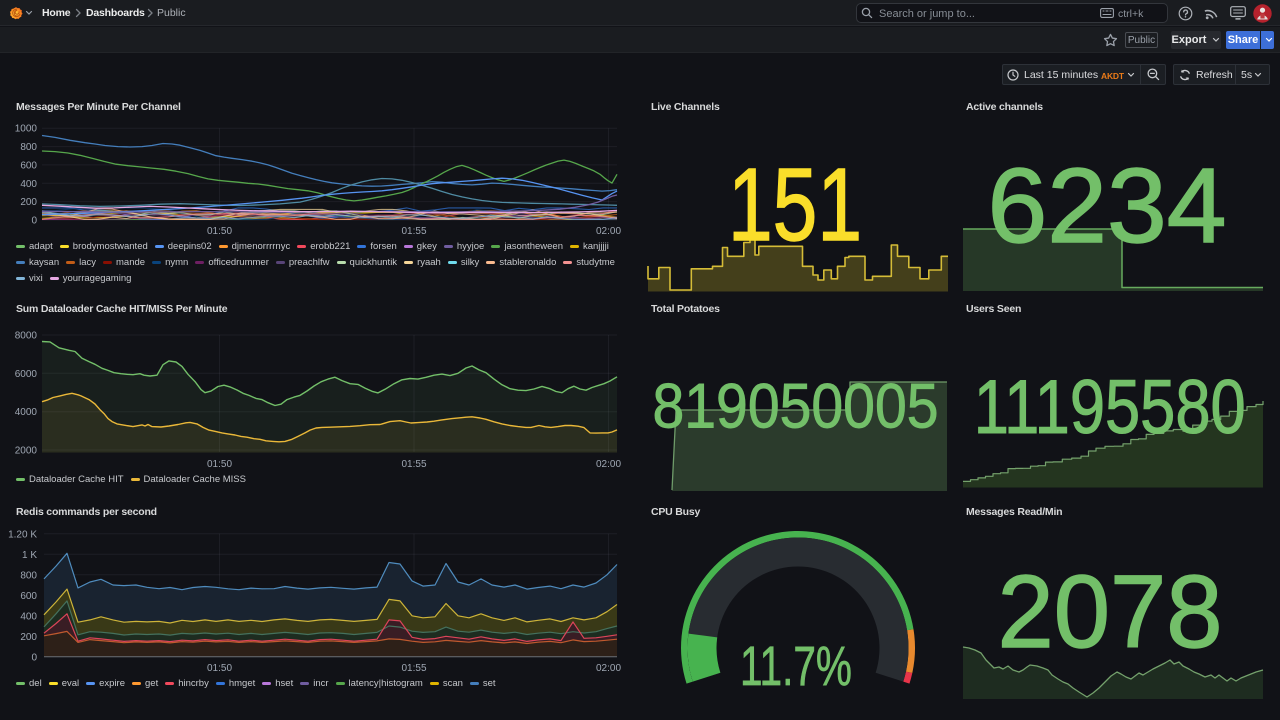  Describe the element at coordinates (795, 204) in the screenshot. I see `svg-text: 151` at that location.